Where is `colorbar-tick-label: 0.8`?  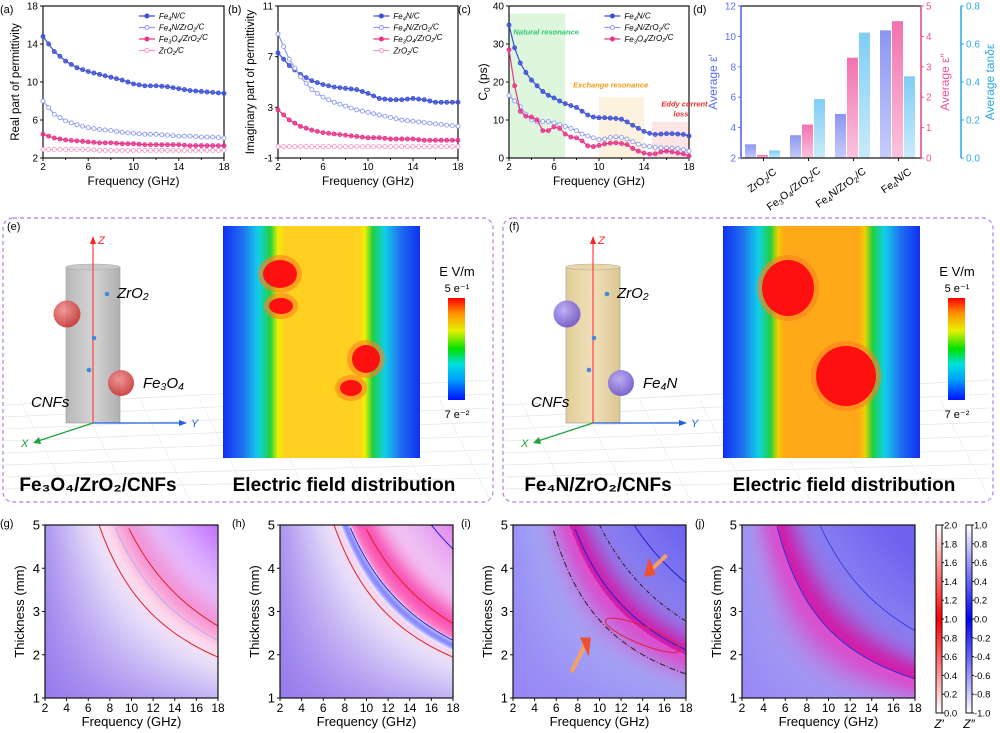 colorbar-tick-label: 0.8 is located at coordinates (980, 544).